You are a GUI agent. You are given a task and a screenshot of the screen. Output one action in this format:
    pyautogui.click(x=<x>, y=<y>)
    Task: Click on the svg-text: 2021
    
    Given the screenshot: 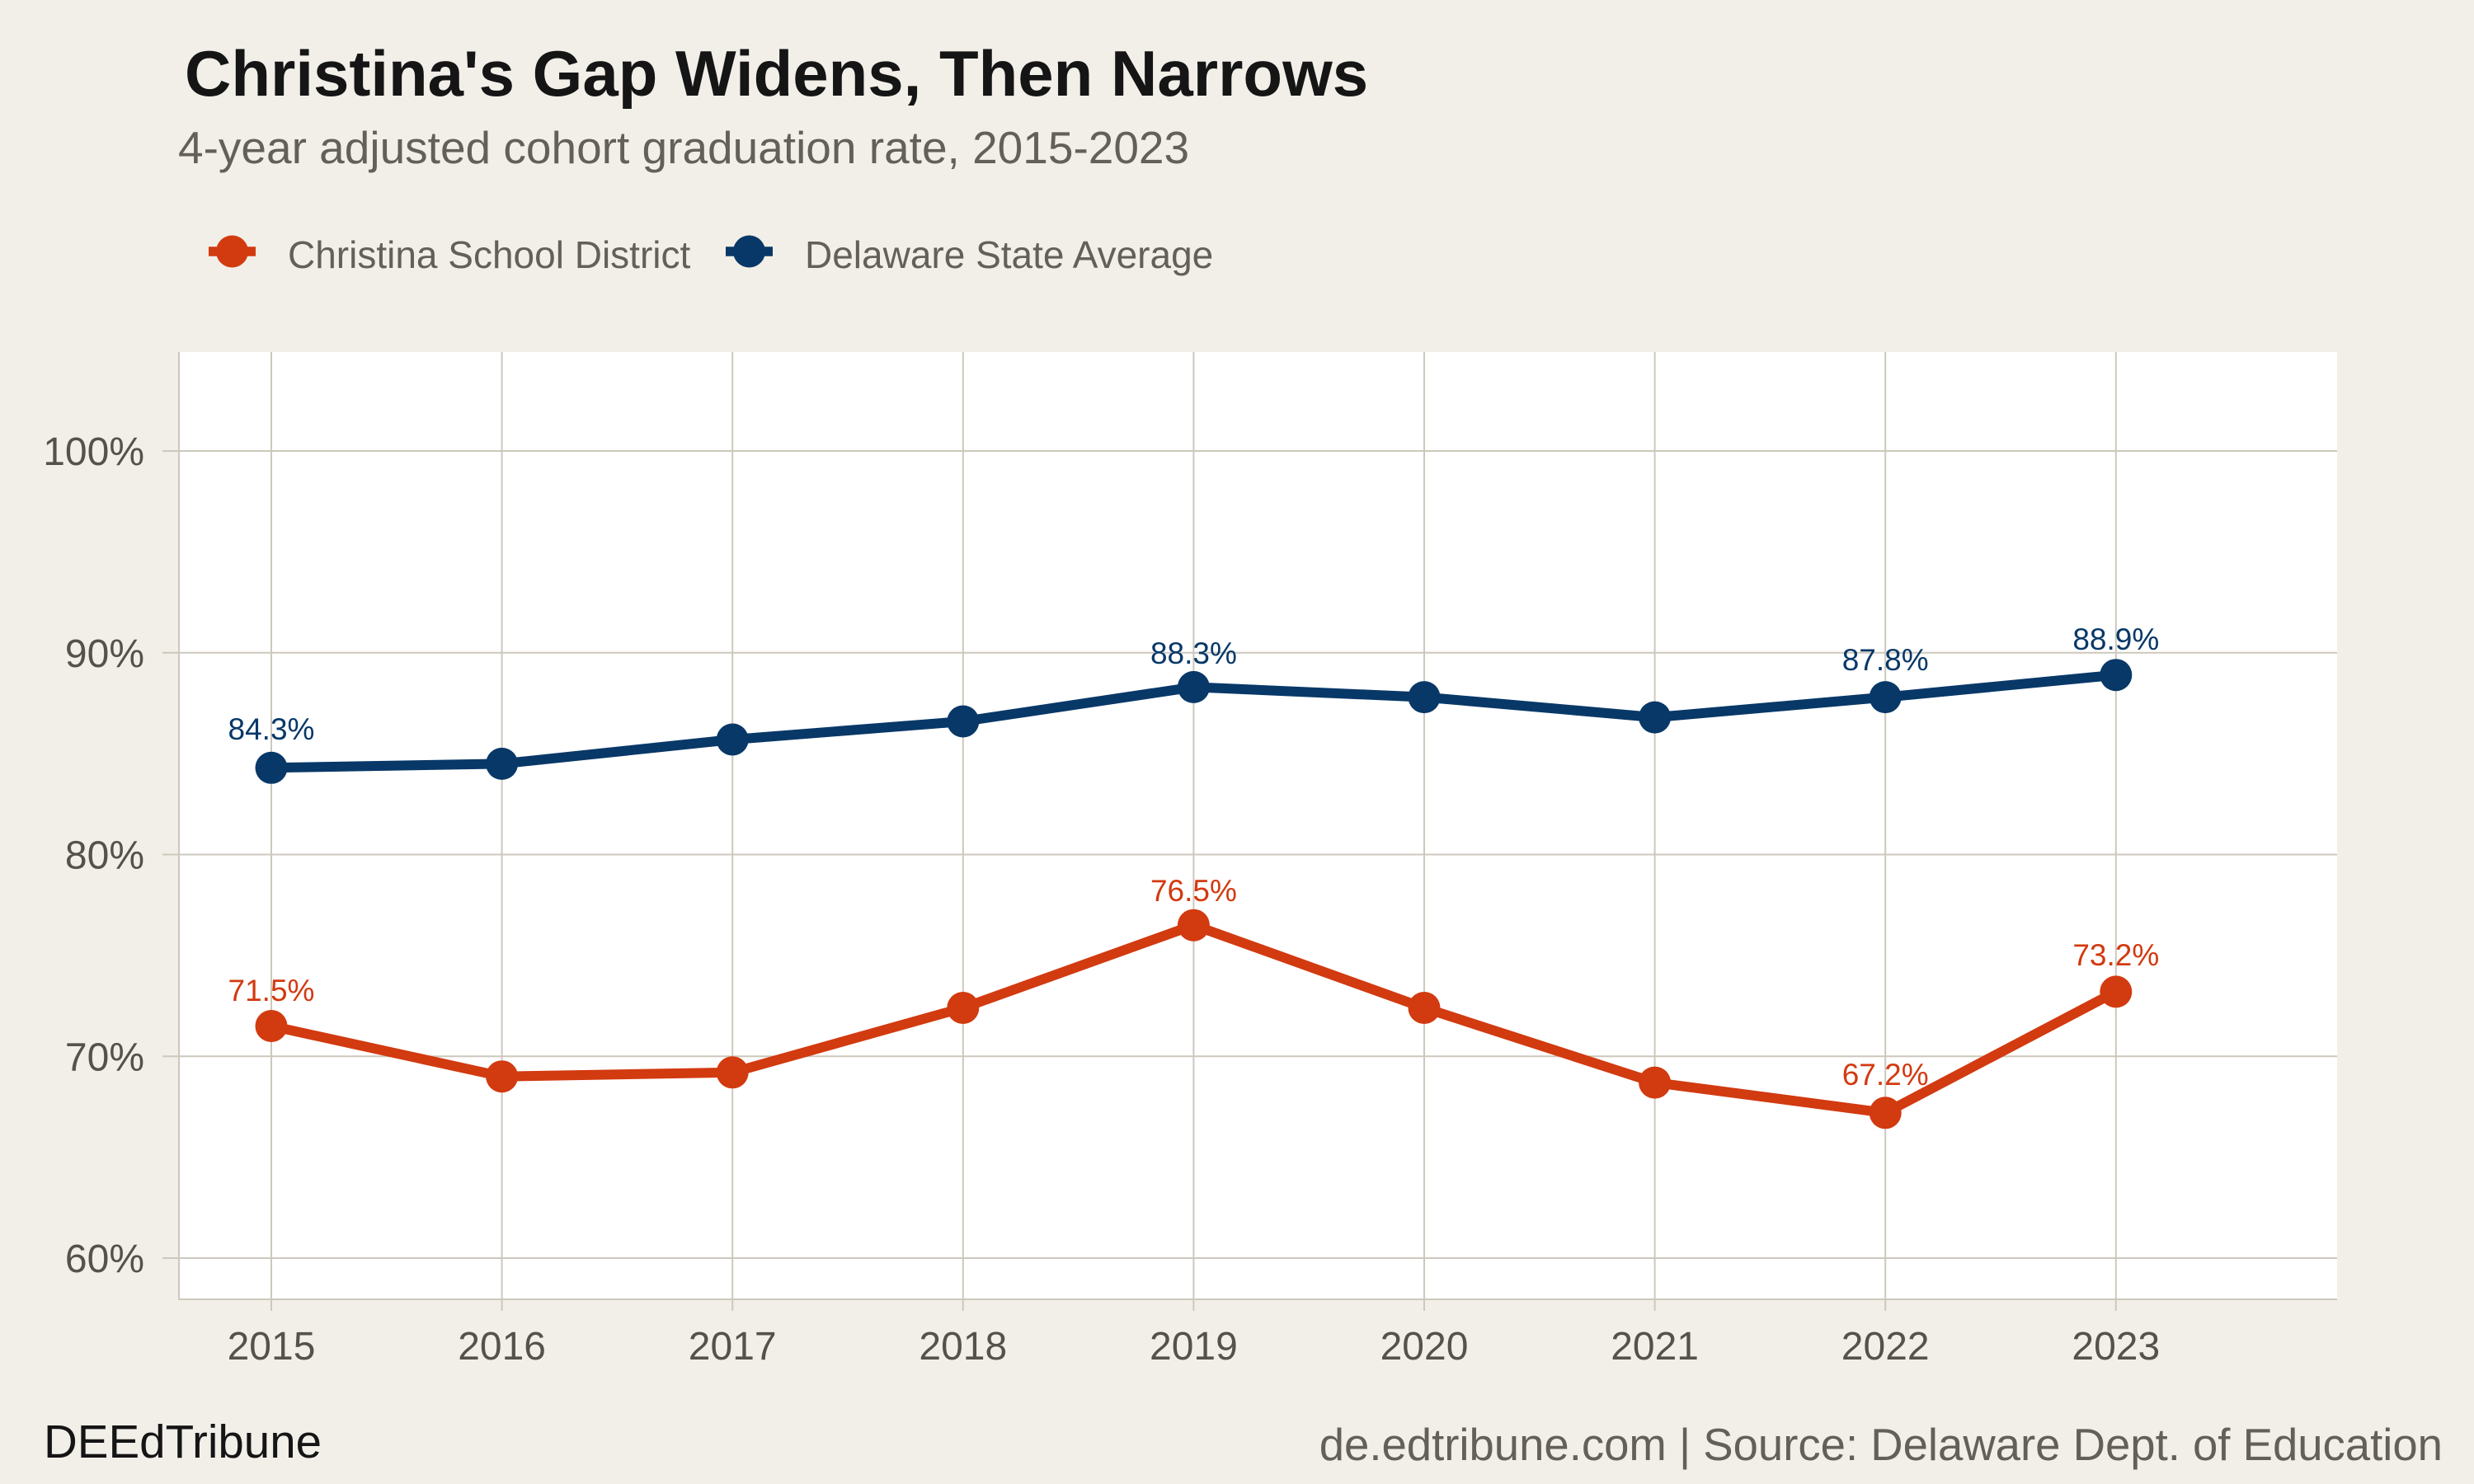 What is the action you would take?
    pyautogui.click(x=1655, y=1347)
    